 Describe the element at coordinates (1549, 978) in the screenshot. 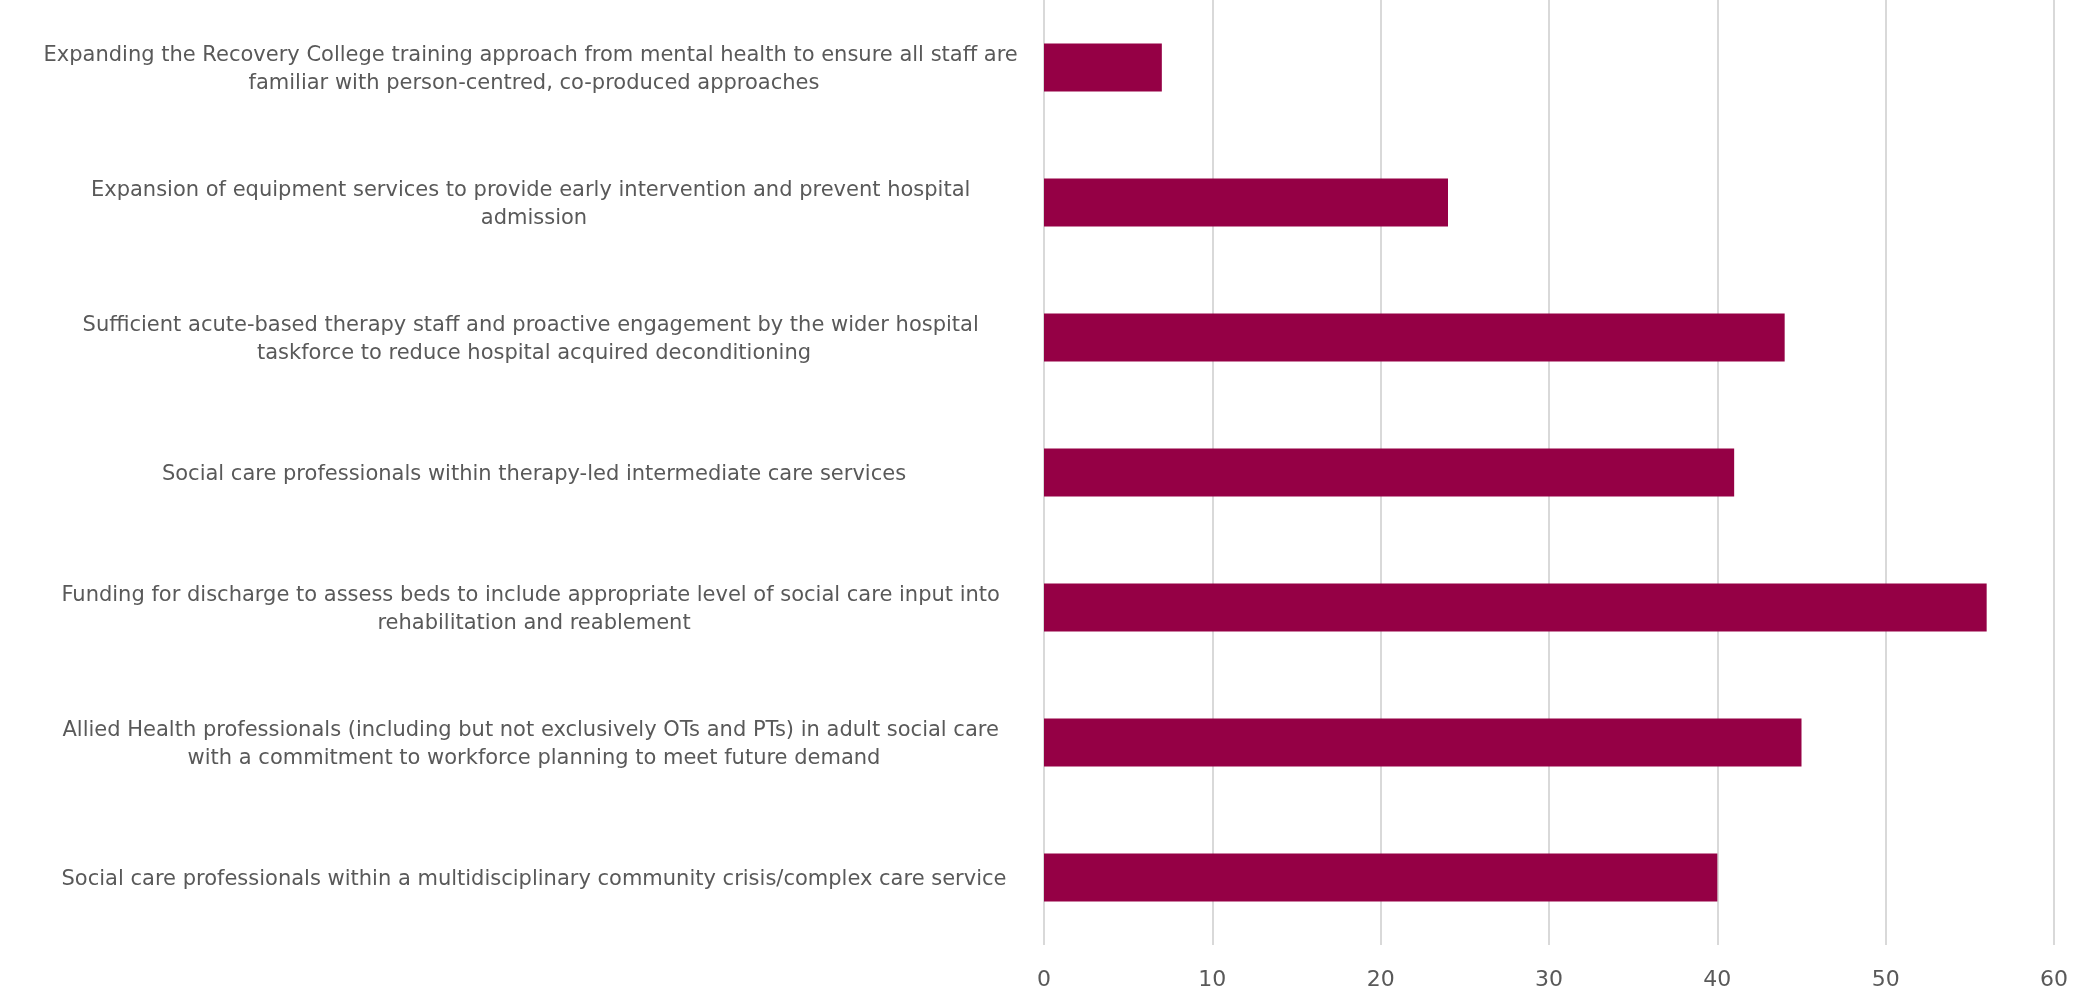

I see `x-tick-label: 30` at that location.